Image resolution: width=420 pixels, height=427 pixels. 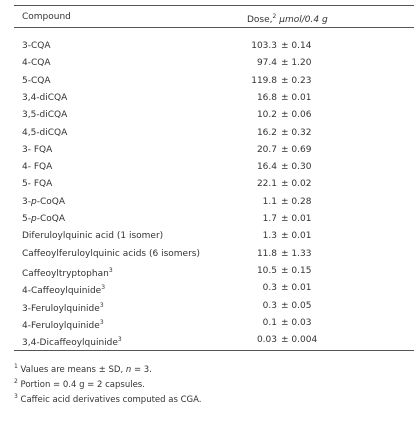 I want to click on dose-mean: 0.03, so click(x=266, y=340).